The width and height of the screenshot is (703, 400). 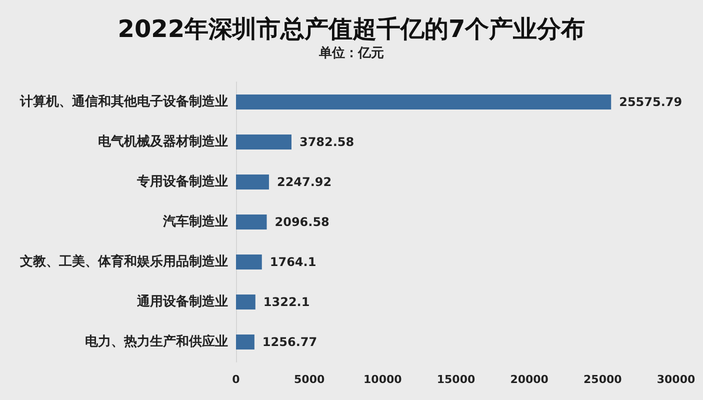 What do you see at coordinates (352, 29) in the screenshot?
I see `chart-title: 2022年深圳市总产值超千亿的7个产业分布` at bounding box center [352, 29].